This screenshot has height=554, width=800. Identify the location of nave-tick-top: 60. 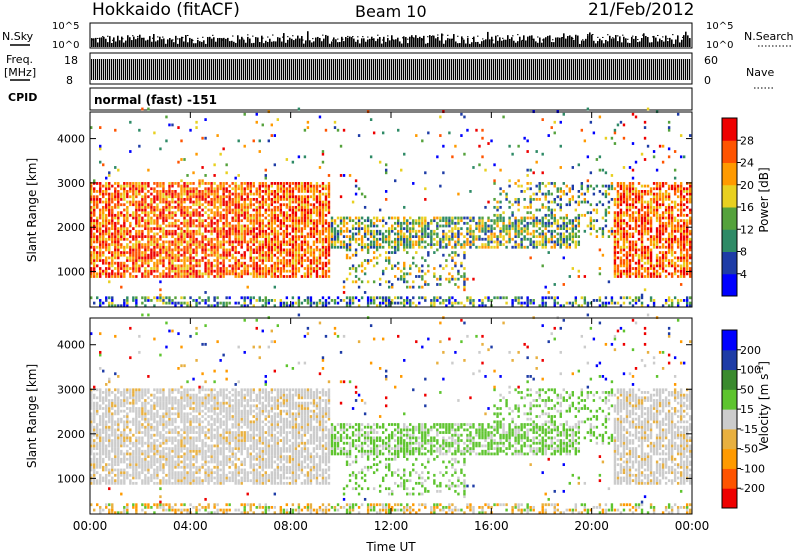
(711, 60).